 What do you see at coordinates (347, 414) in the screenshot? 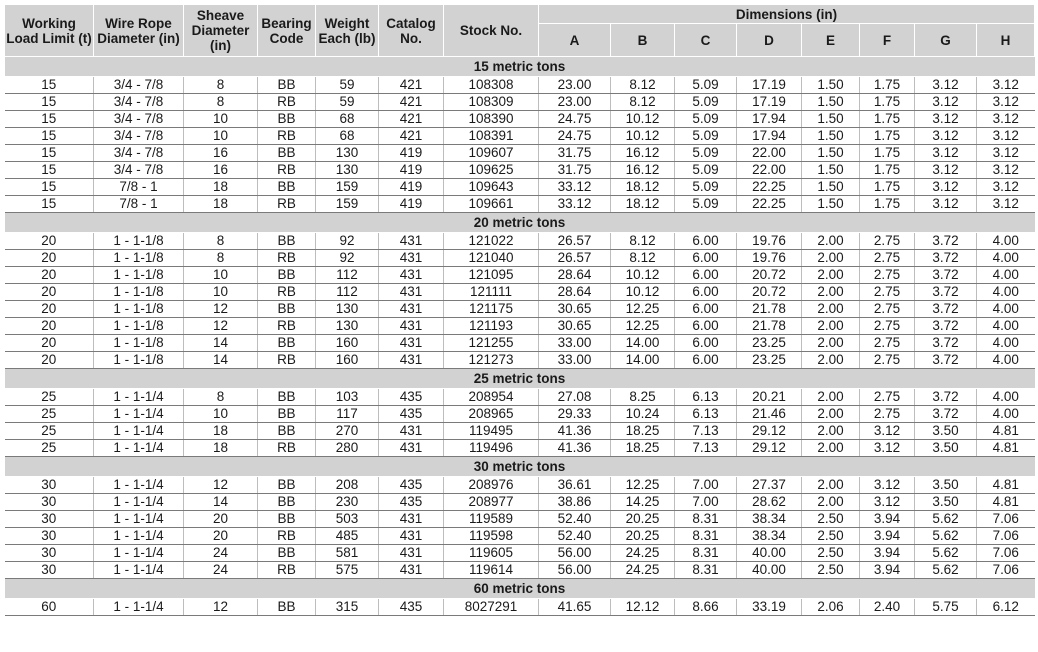
I see `cell-weight-each: 117` at bounding box center [347, 414].